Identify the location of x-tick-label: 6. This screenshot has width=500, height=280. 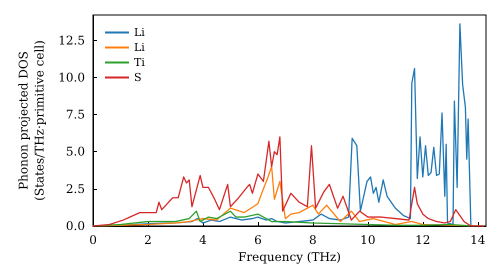
(258, 240).